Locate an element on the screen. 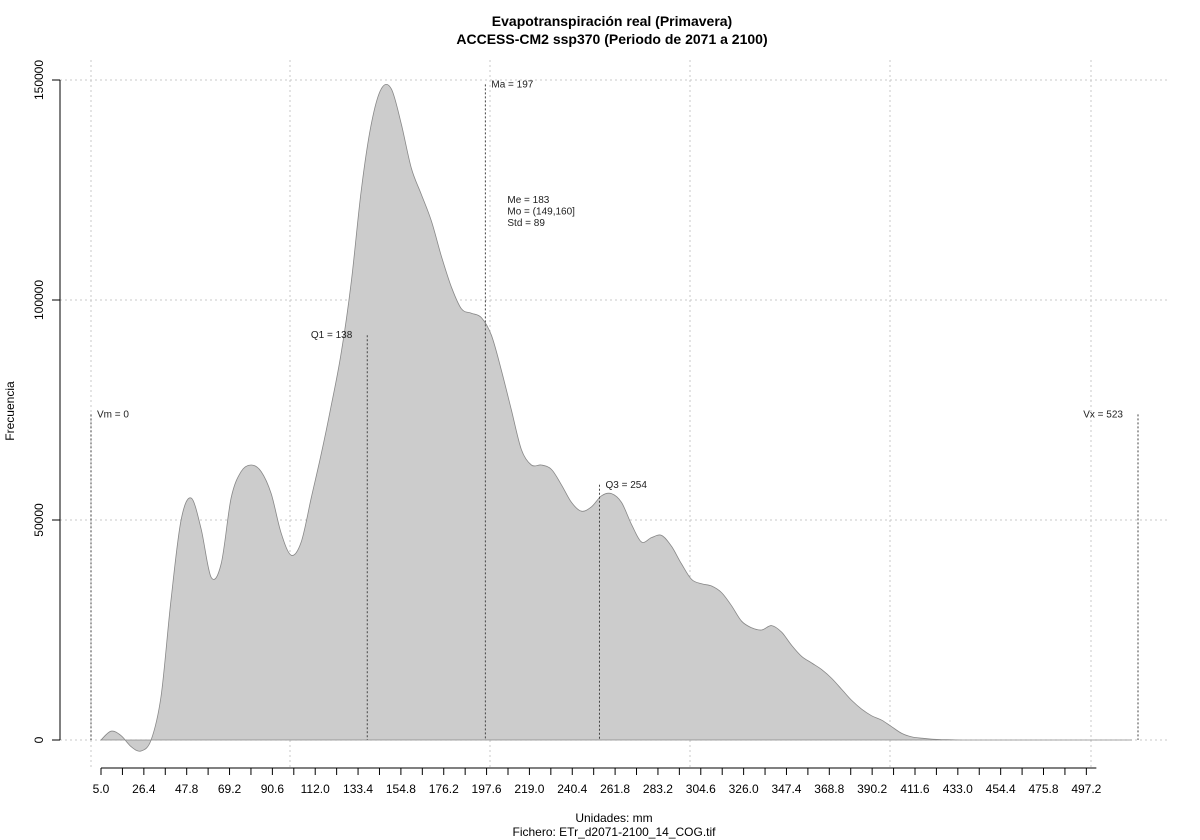 This screenshot has height=840, width=1200. reference-line-label: Vm = 0 is located at coordinates (113, 414).